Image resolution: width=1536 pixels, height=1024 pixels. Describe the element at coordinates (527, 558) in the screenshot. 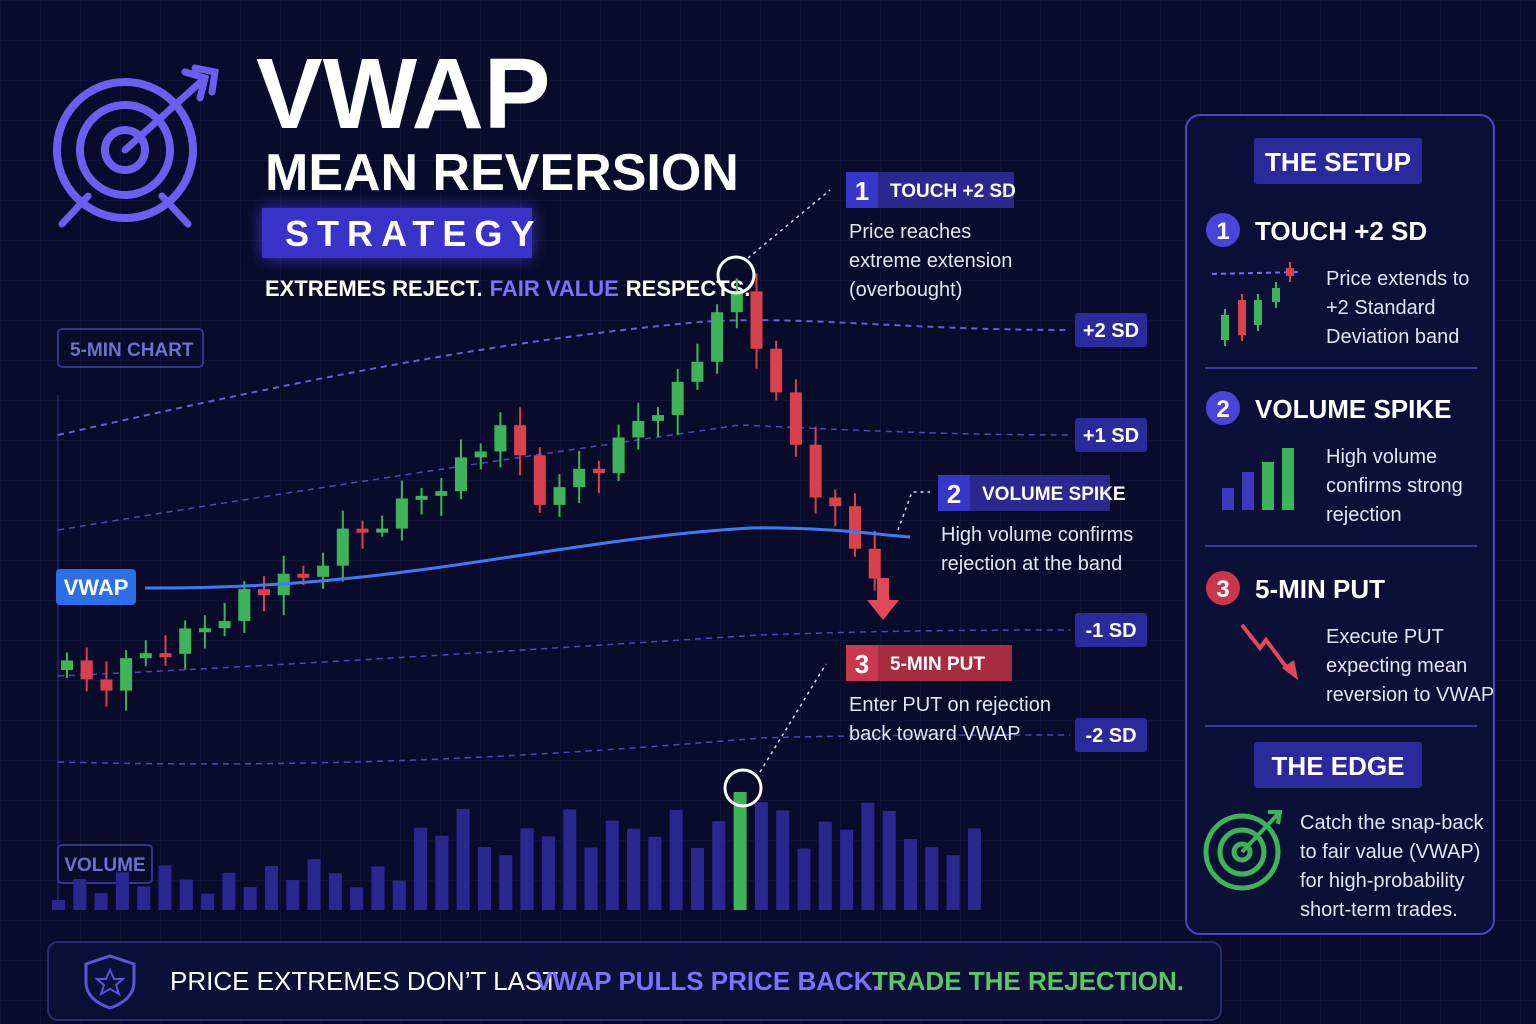

I see `vwap-line` at that location.